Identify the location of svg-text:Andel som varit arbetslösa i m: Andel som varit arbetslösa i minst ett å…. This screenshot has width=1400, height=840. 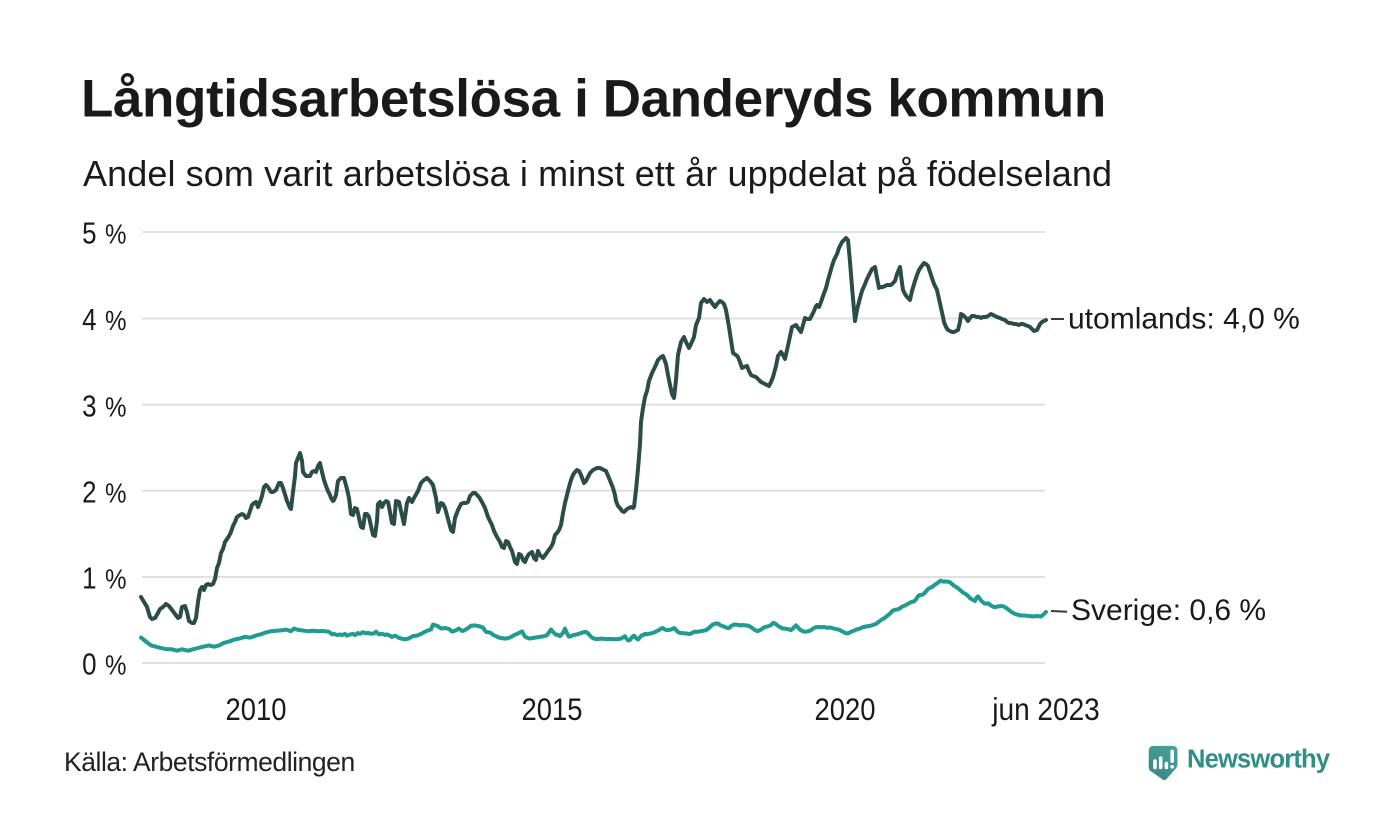
(597, 173).